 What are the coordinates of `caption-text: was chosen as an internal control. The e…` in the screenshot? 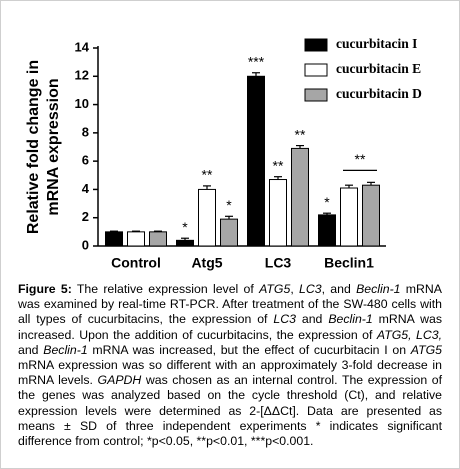 It's located at (230, 411).